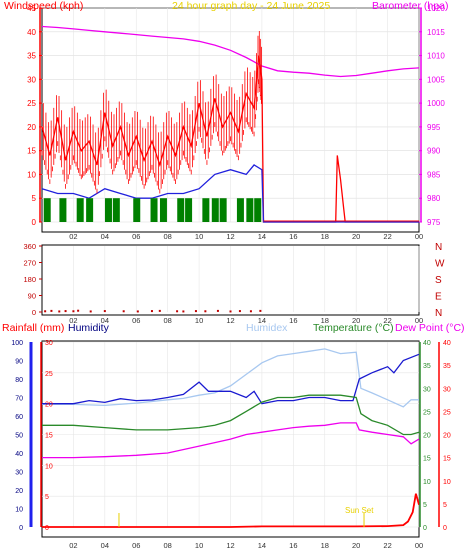 This screenshot has height=555, width=466. Describe the element at coordinates (21, 528) in the screenshot. I see `rainfall-tick-label: 0` at that location.